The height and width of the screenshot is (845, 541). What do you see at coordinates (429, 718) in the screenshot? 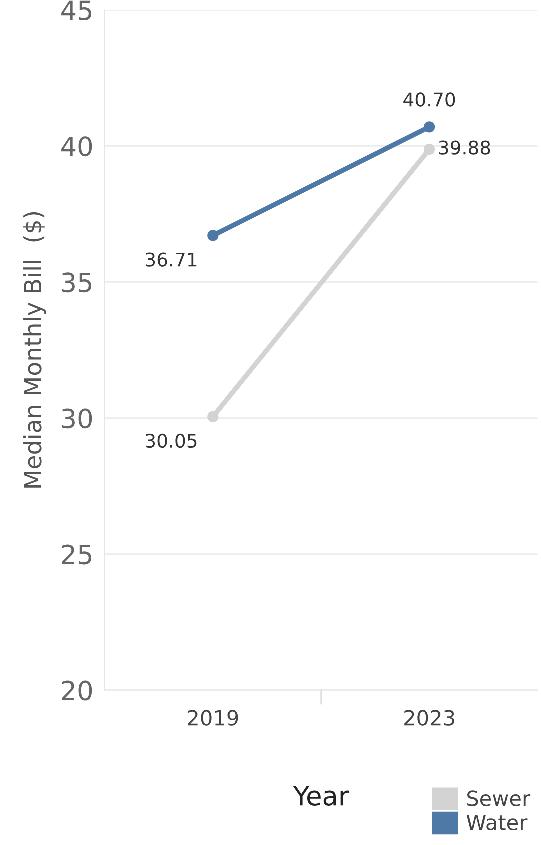
I see `x-tick-label: 2023` at bounding box center [429, 718].